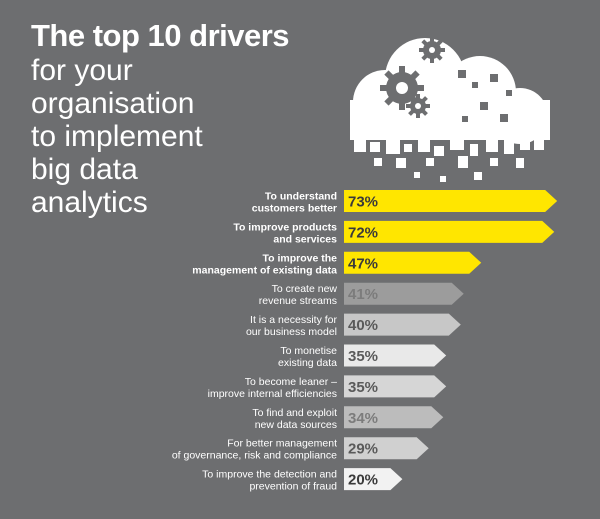  Describe the element at coordinates (298, 295) in the screenshot. I see `category-label: To create new revenue streams` at that location.